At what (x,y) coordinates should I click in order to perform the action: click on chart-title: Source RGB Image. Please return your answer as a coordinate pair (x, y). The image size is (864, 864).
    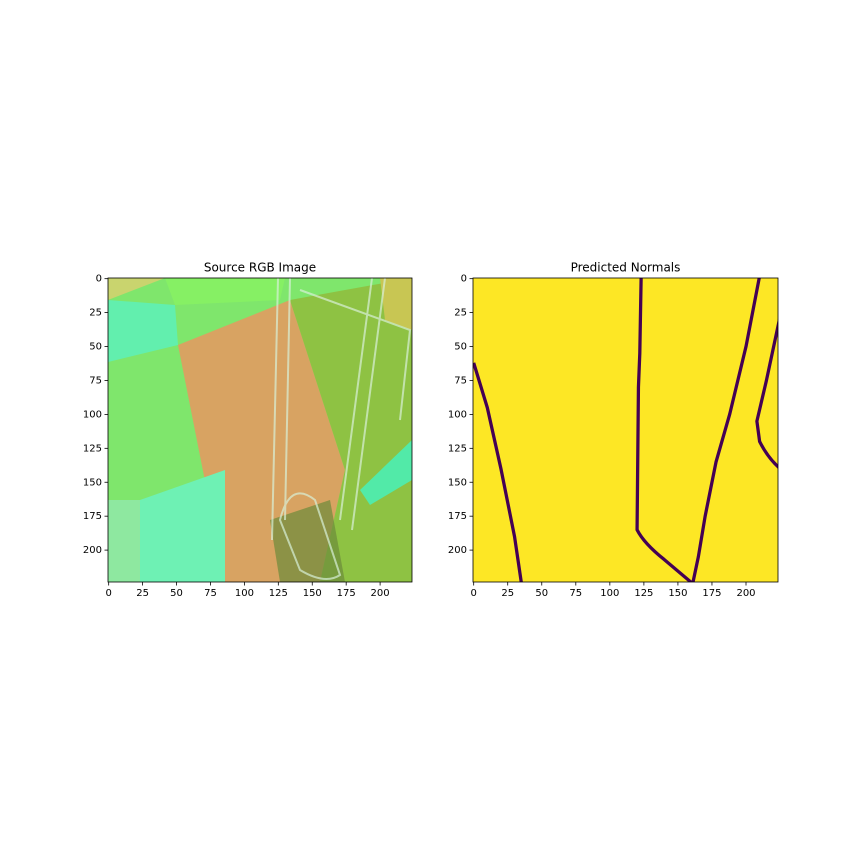
    Looking at the image, I should click on (260, 268).